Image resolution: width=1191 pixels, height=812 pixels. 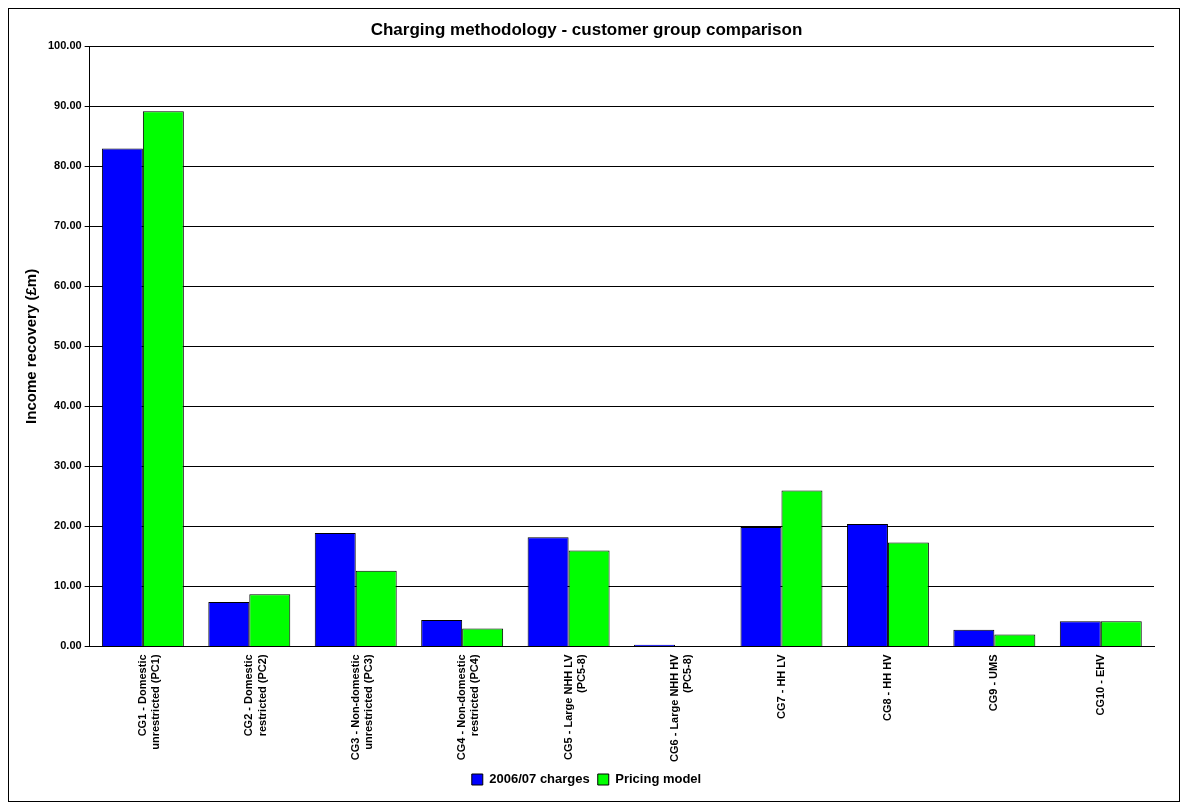 What do you see at coordinates (68, 165) in the screenshot?
I see `y-tick-label: 80.00` at bounding box center [68, 165].